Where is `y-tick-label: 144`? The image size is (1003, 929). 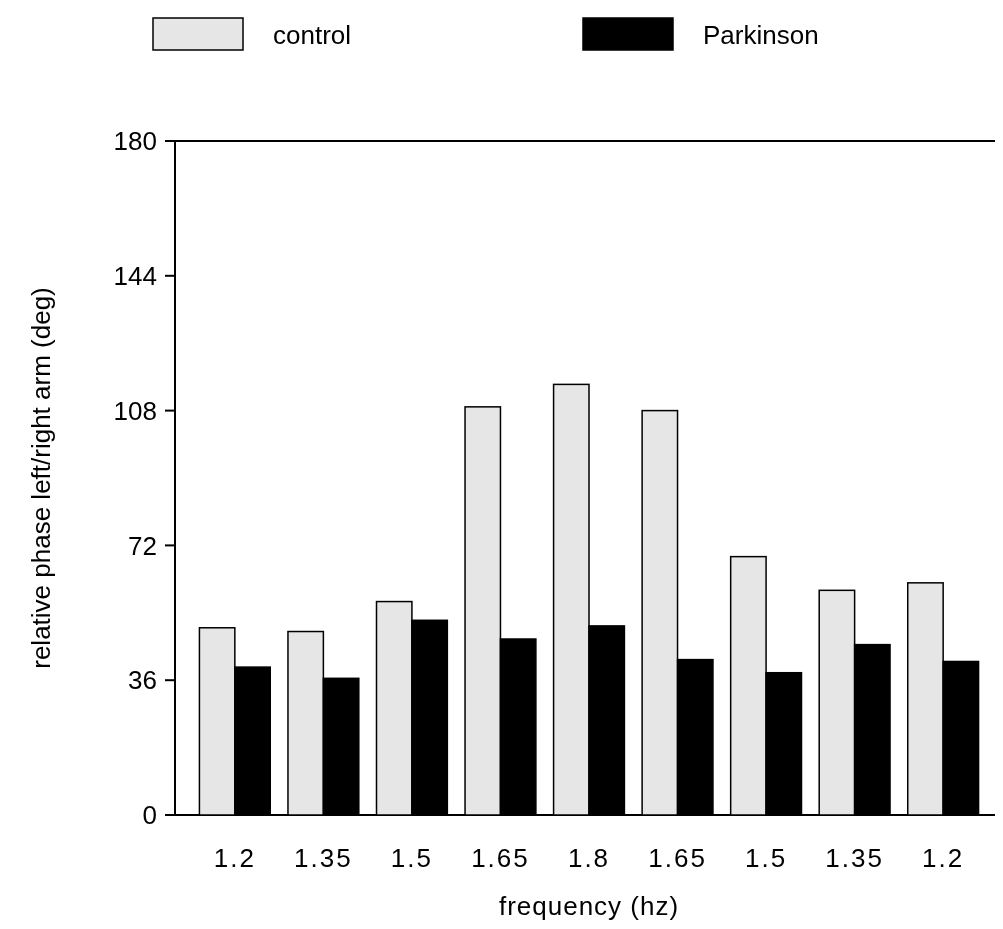 y-tick-label: 144 is located at coordinates (135, 275).